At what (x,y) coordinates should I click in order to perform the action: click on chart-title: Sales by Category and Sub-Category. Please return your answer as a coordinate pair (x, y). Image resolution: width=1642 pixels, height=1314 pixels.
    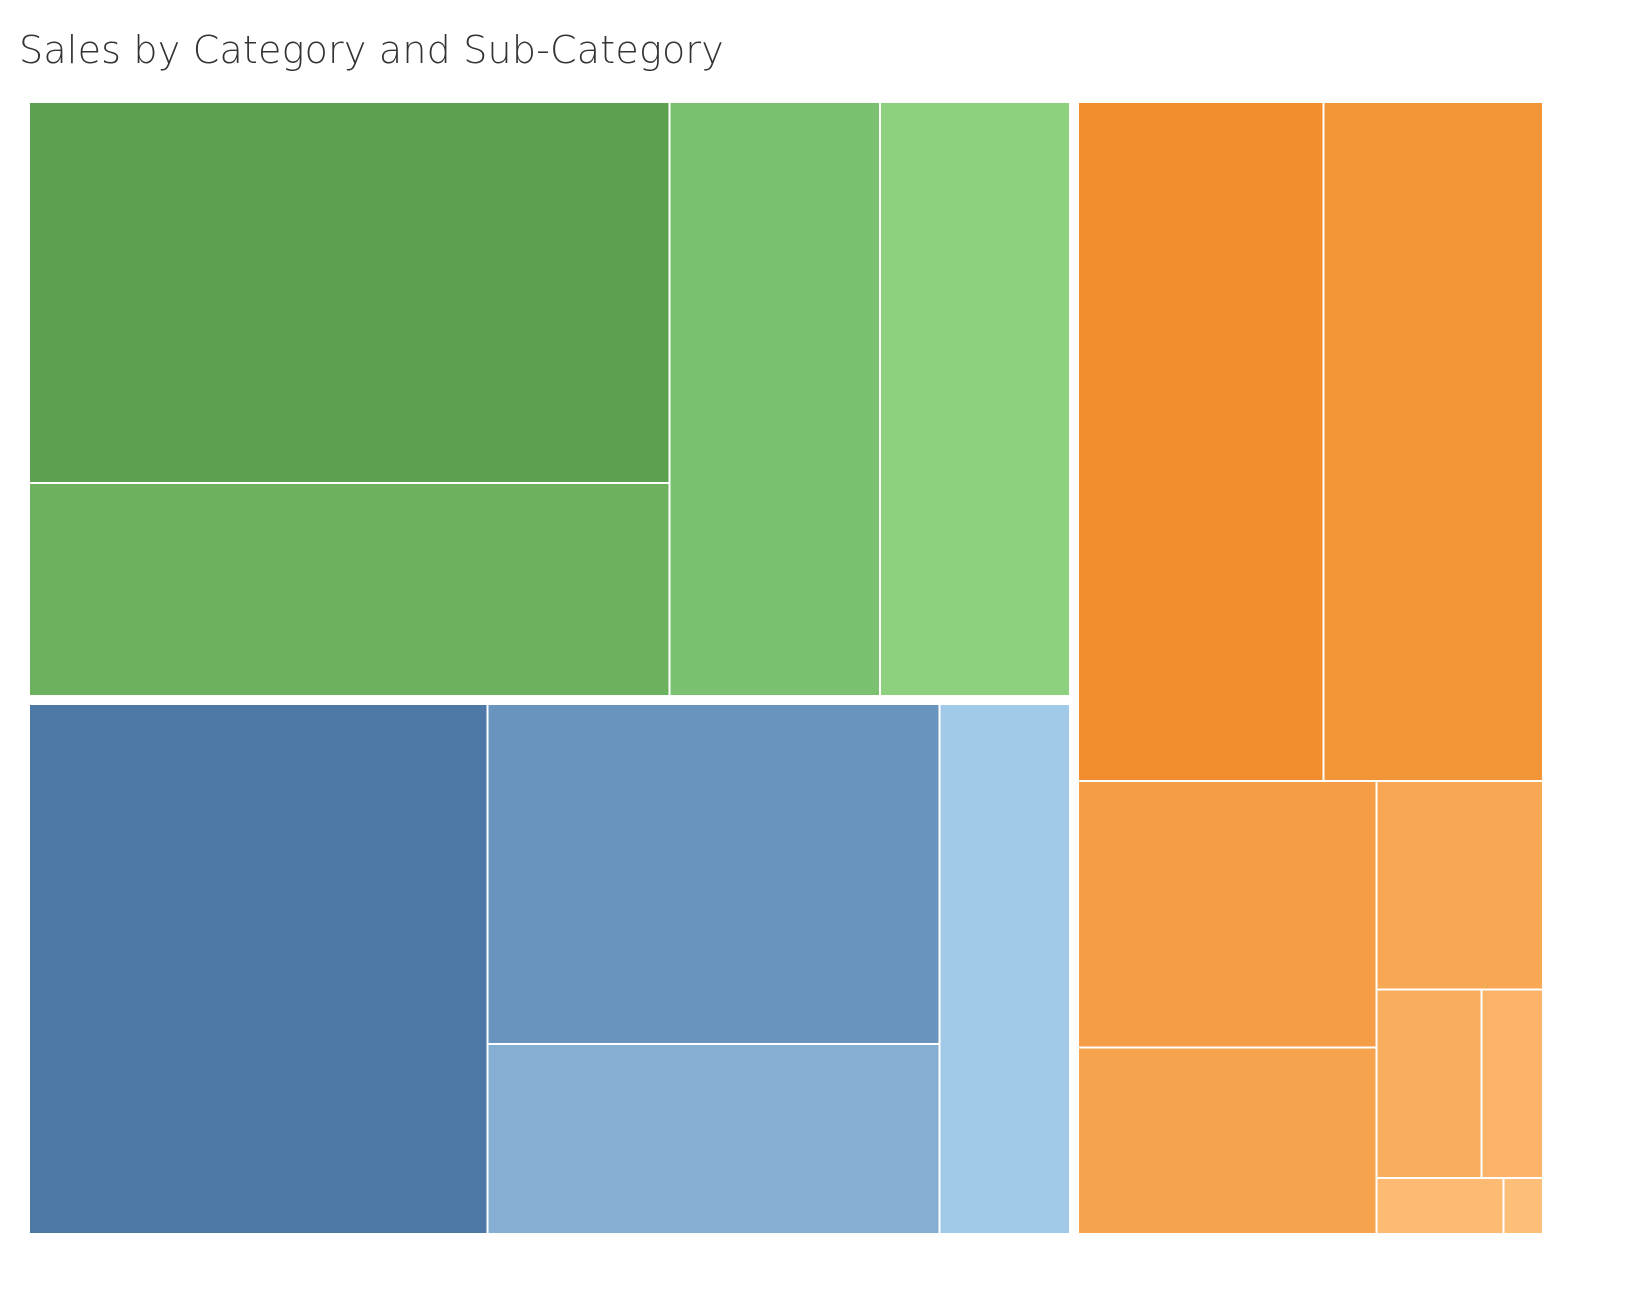
    Looking at the image, I should click on (371, 50).